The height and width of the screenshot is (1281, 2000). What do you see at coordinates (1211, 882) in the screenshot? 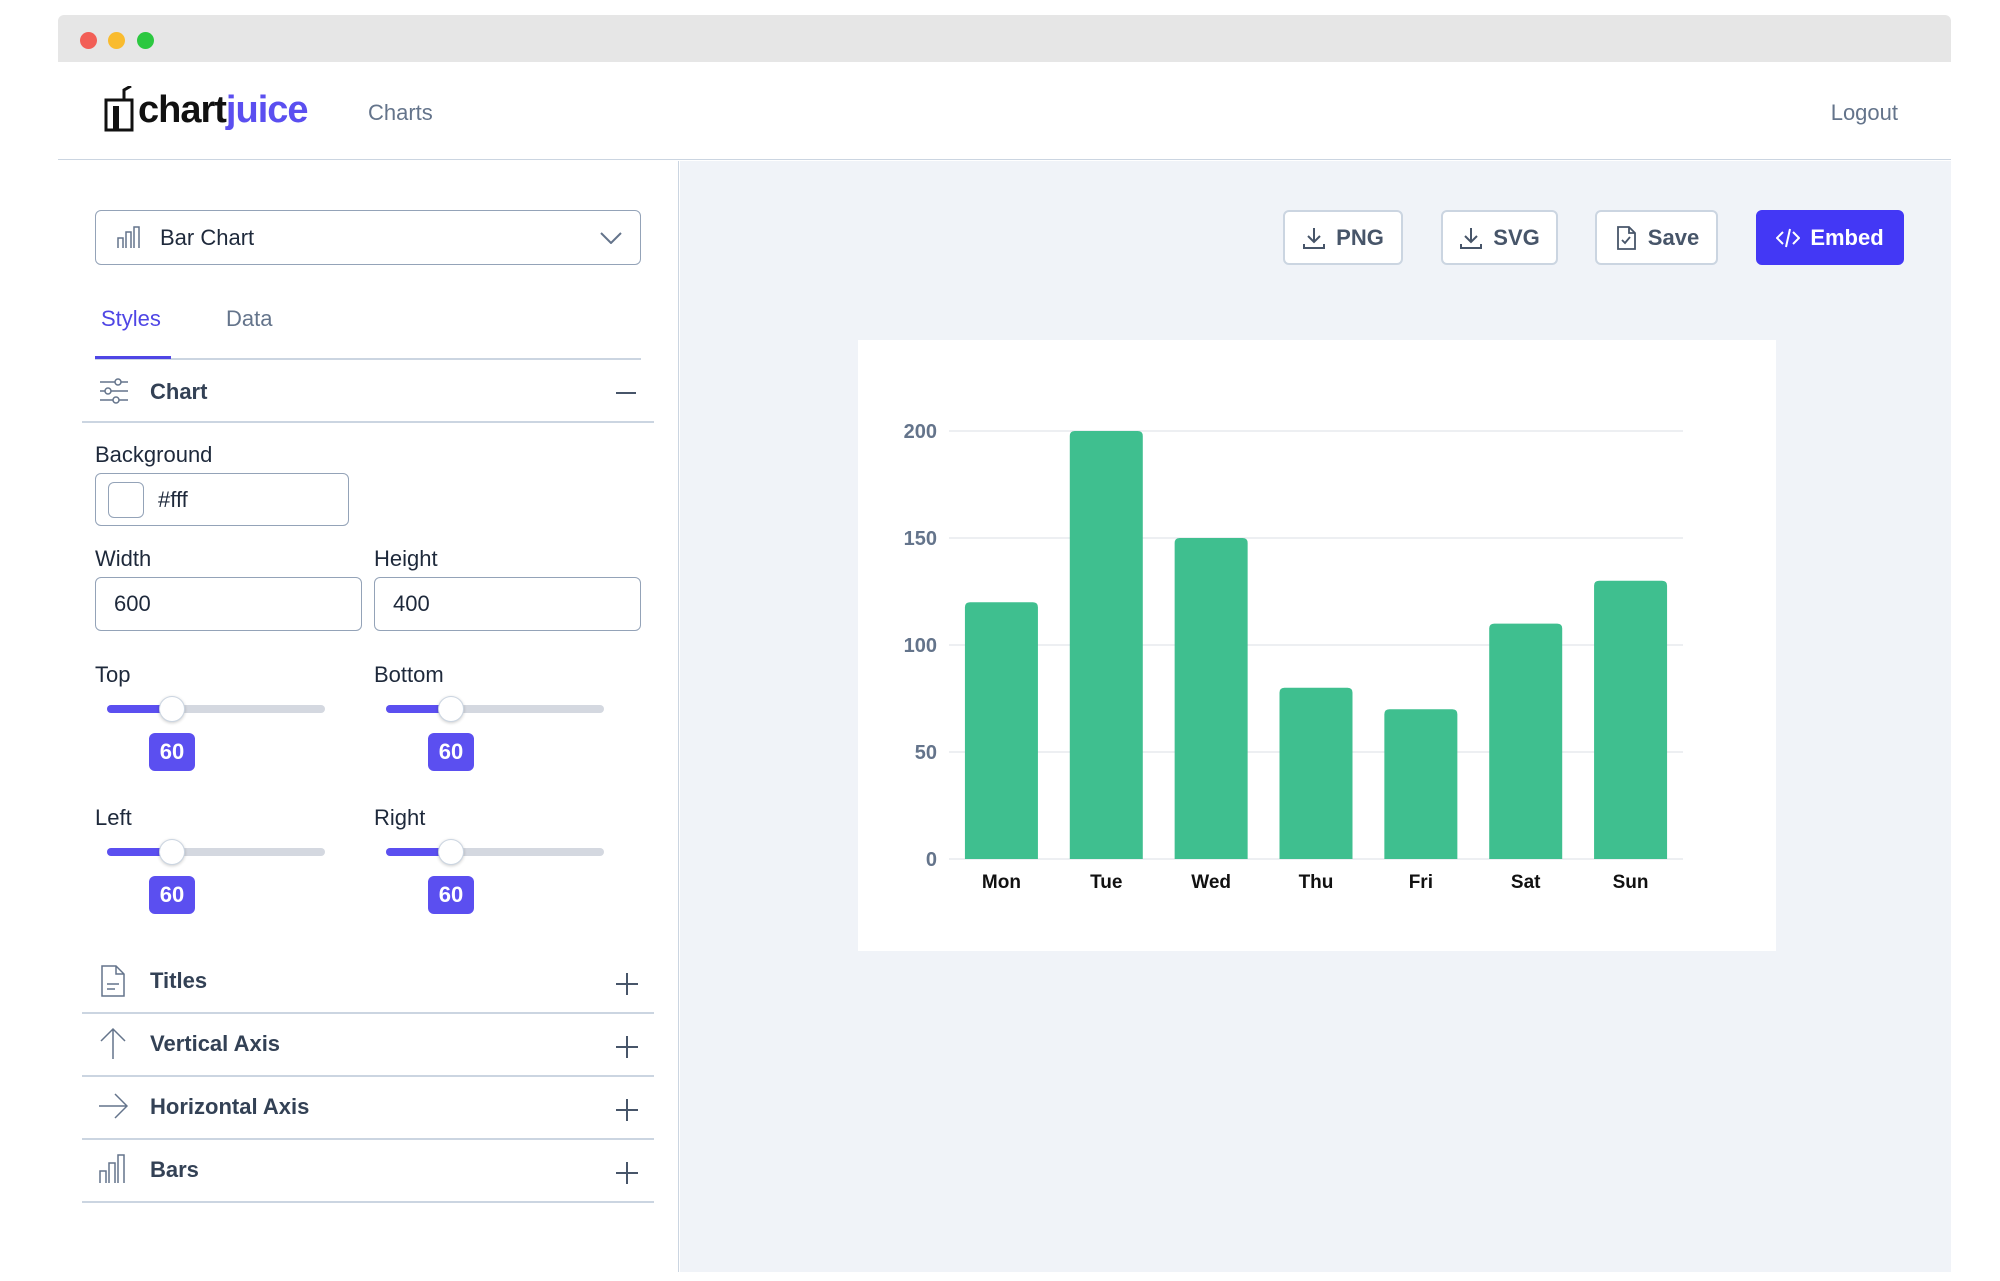
I see `x-tick-label: Wed` at bounding box center [1211, 882].